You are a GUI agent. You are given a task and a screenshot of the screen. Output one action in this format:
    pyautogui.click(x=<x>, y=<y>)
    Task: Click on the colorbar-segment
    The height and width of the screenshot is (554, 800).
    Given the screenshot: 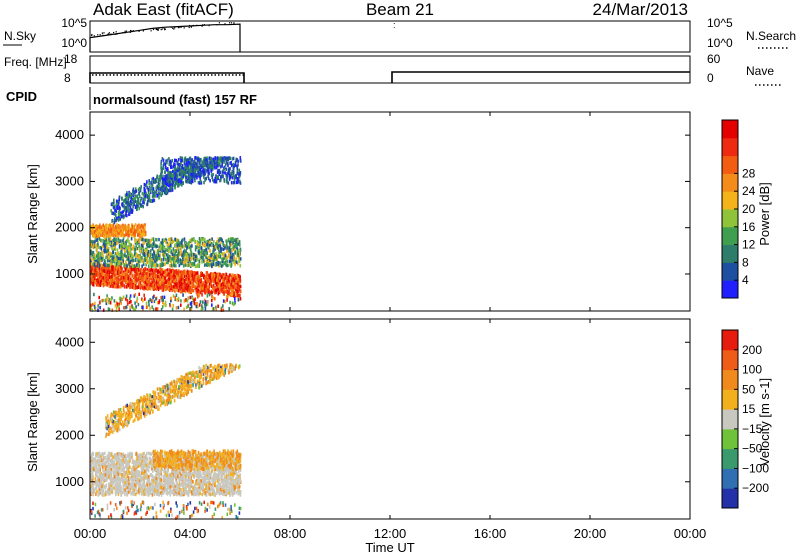 What is the action you would take?
    pyautogui.click(x=730, y=164)
    